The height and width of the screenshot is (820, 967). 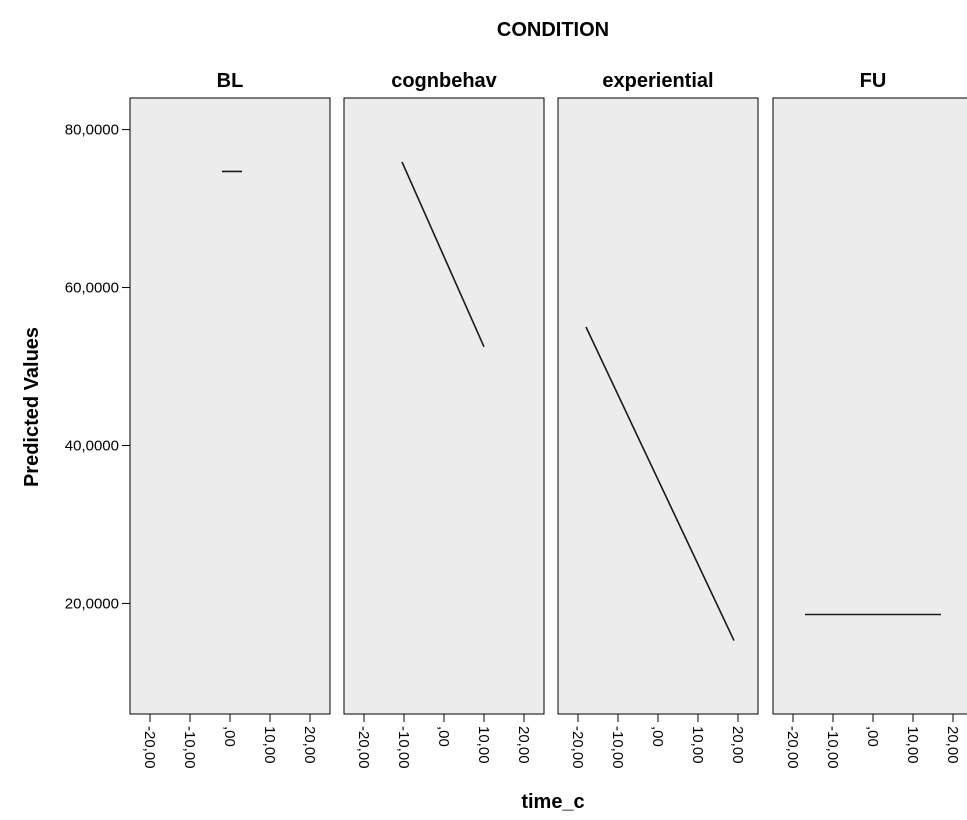 What do you see at coordinates (553, 30) in the screenshot?
I see `chart-title: CONDITION` at bounding box center [553, 30].